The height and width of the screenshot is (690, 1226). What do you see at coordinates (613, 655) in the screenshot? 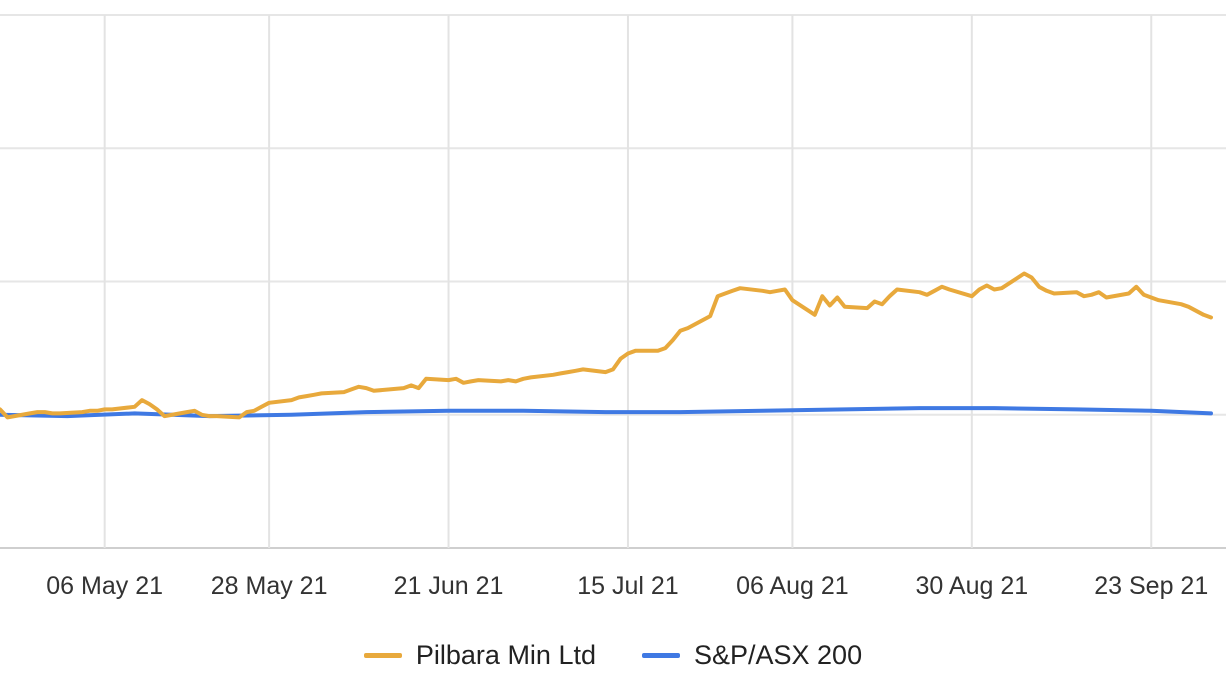
I see `legend: Pilbara Min Ltd S&P/ASX 200` at bounding box center [613, 655].